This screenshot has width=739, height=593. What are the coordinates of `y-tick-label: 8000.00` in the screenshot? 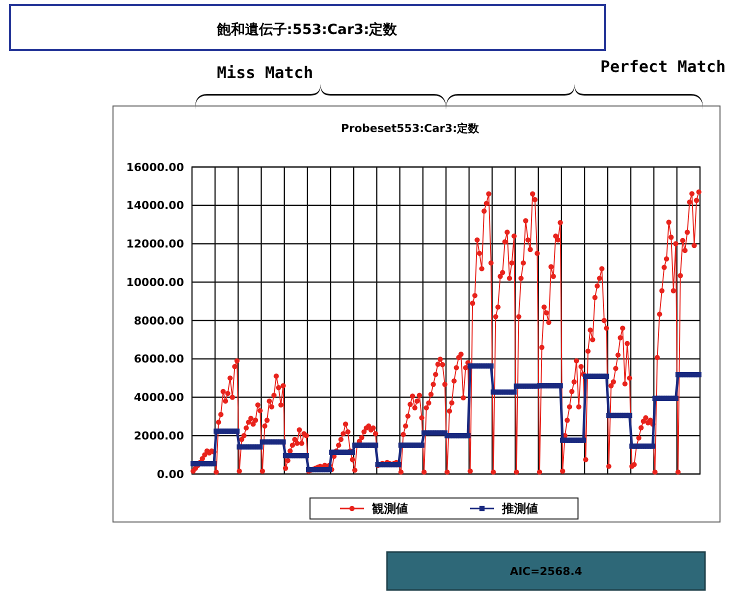 It's located at (159, 321).